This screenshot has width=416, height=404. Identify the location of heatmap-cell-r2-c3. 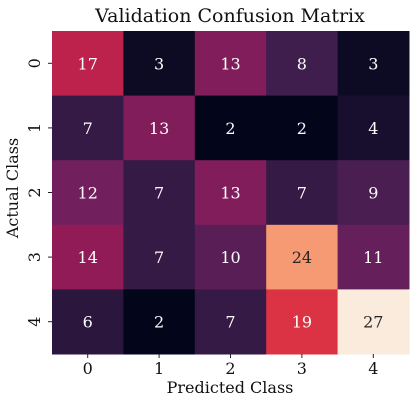
(302, 193).